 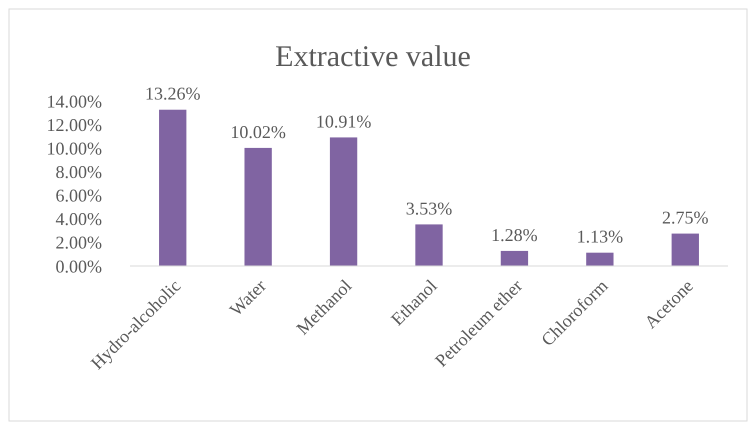 What do you see at coordinates (79, 242) in the screenshot?
I see `y-tick-label: 2.00%` at bounding box center [79, 242].